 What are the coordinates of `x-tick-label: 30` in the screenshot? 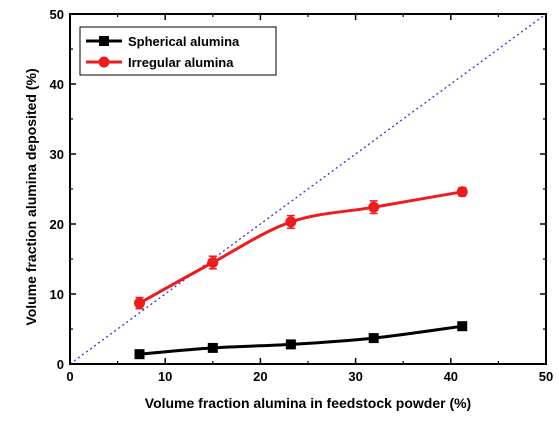 It's located at (355, 376).